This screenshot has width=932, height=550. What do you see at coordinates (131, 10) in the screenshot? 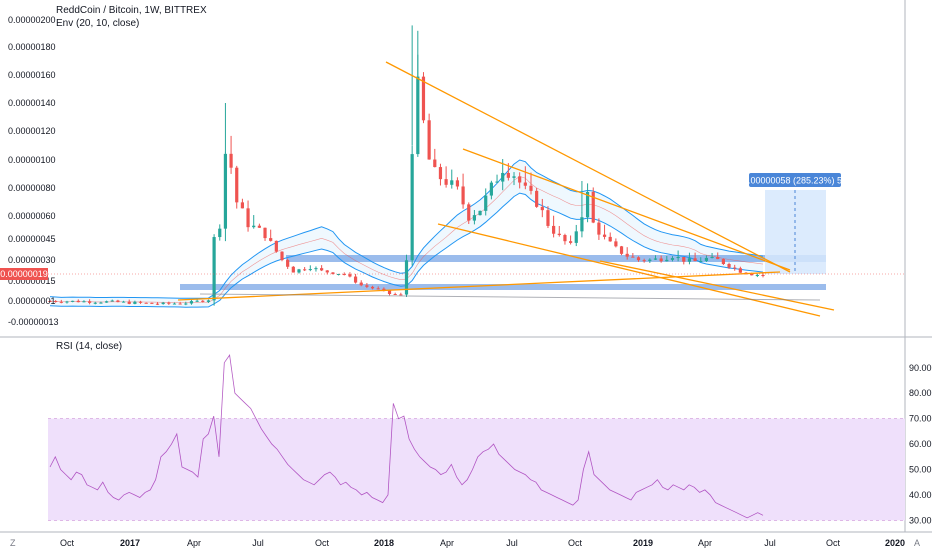
I see `symbol-legend: ReddCoin / Bitcoin, 1W, BITTREX` at bounding box center [131, 10].